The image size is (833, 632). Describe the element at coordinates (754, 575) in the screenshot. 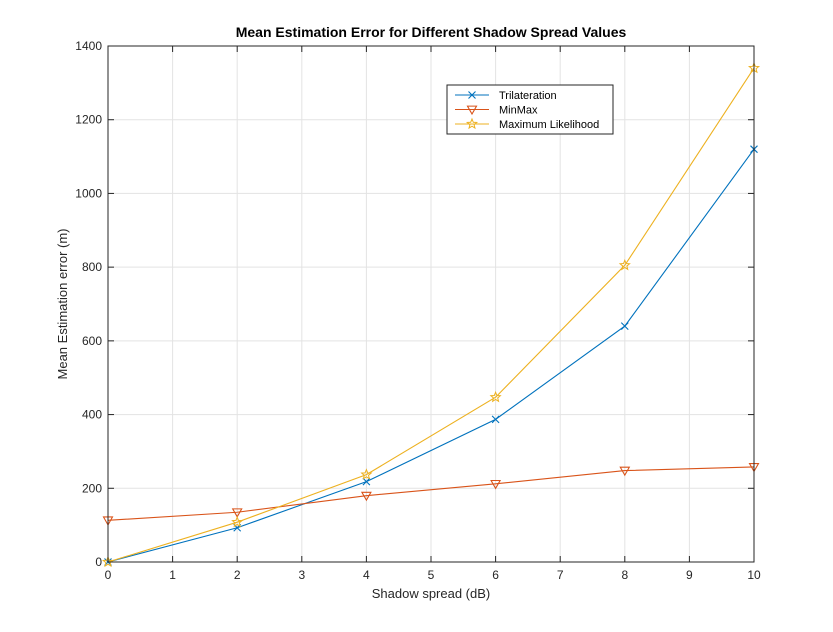

I see `x-tick-label: 10` at that location.